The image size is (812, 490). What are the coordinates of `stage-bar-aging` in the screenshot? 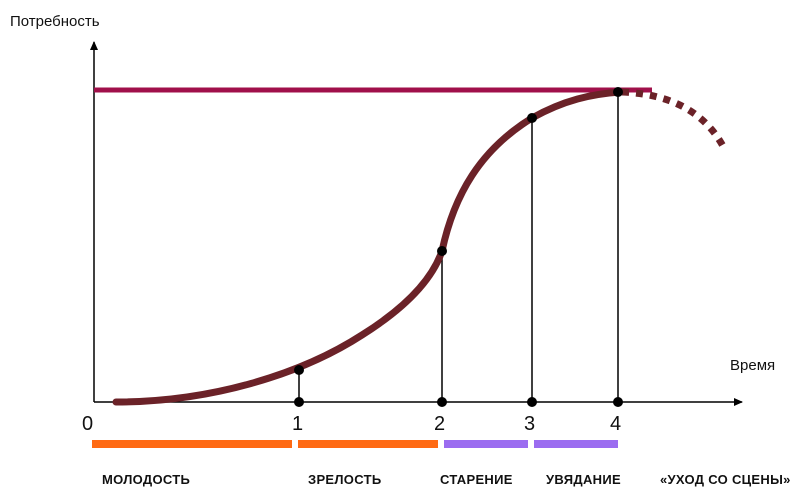 It's located at (486, 444).